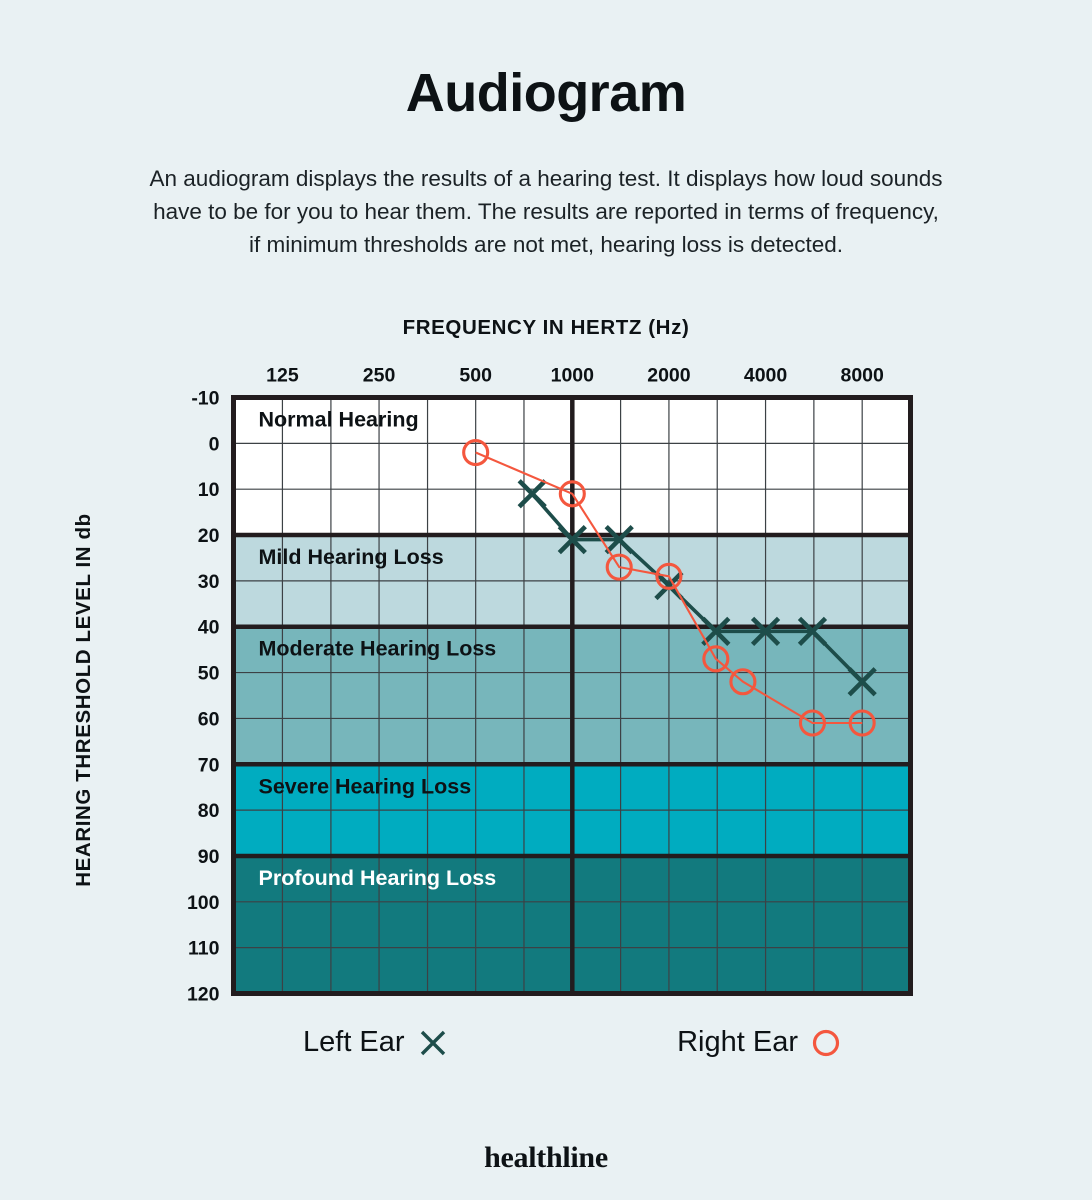 This screenshot has height=1200, width=1092. I want to click on y-tick--10: -10, so click(205, 399).